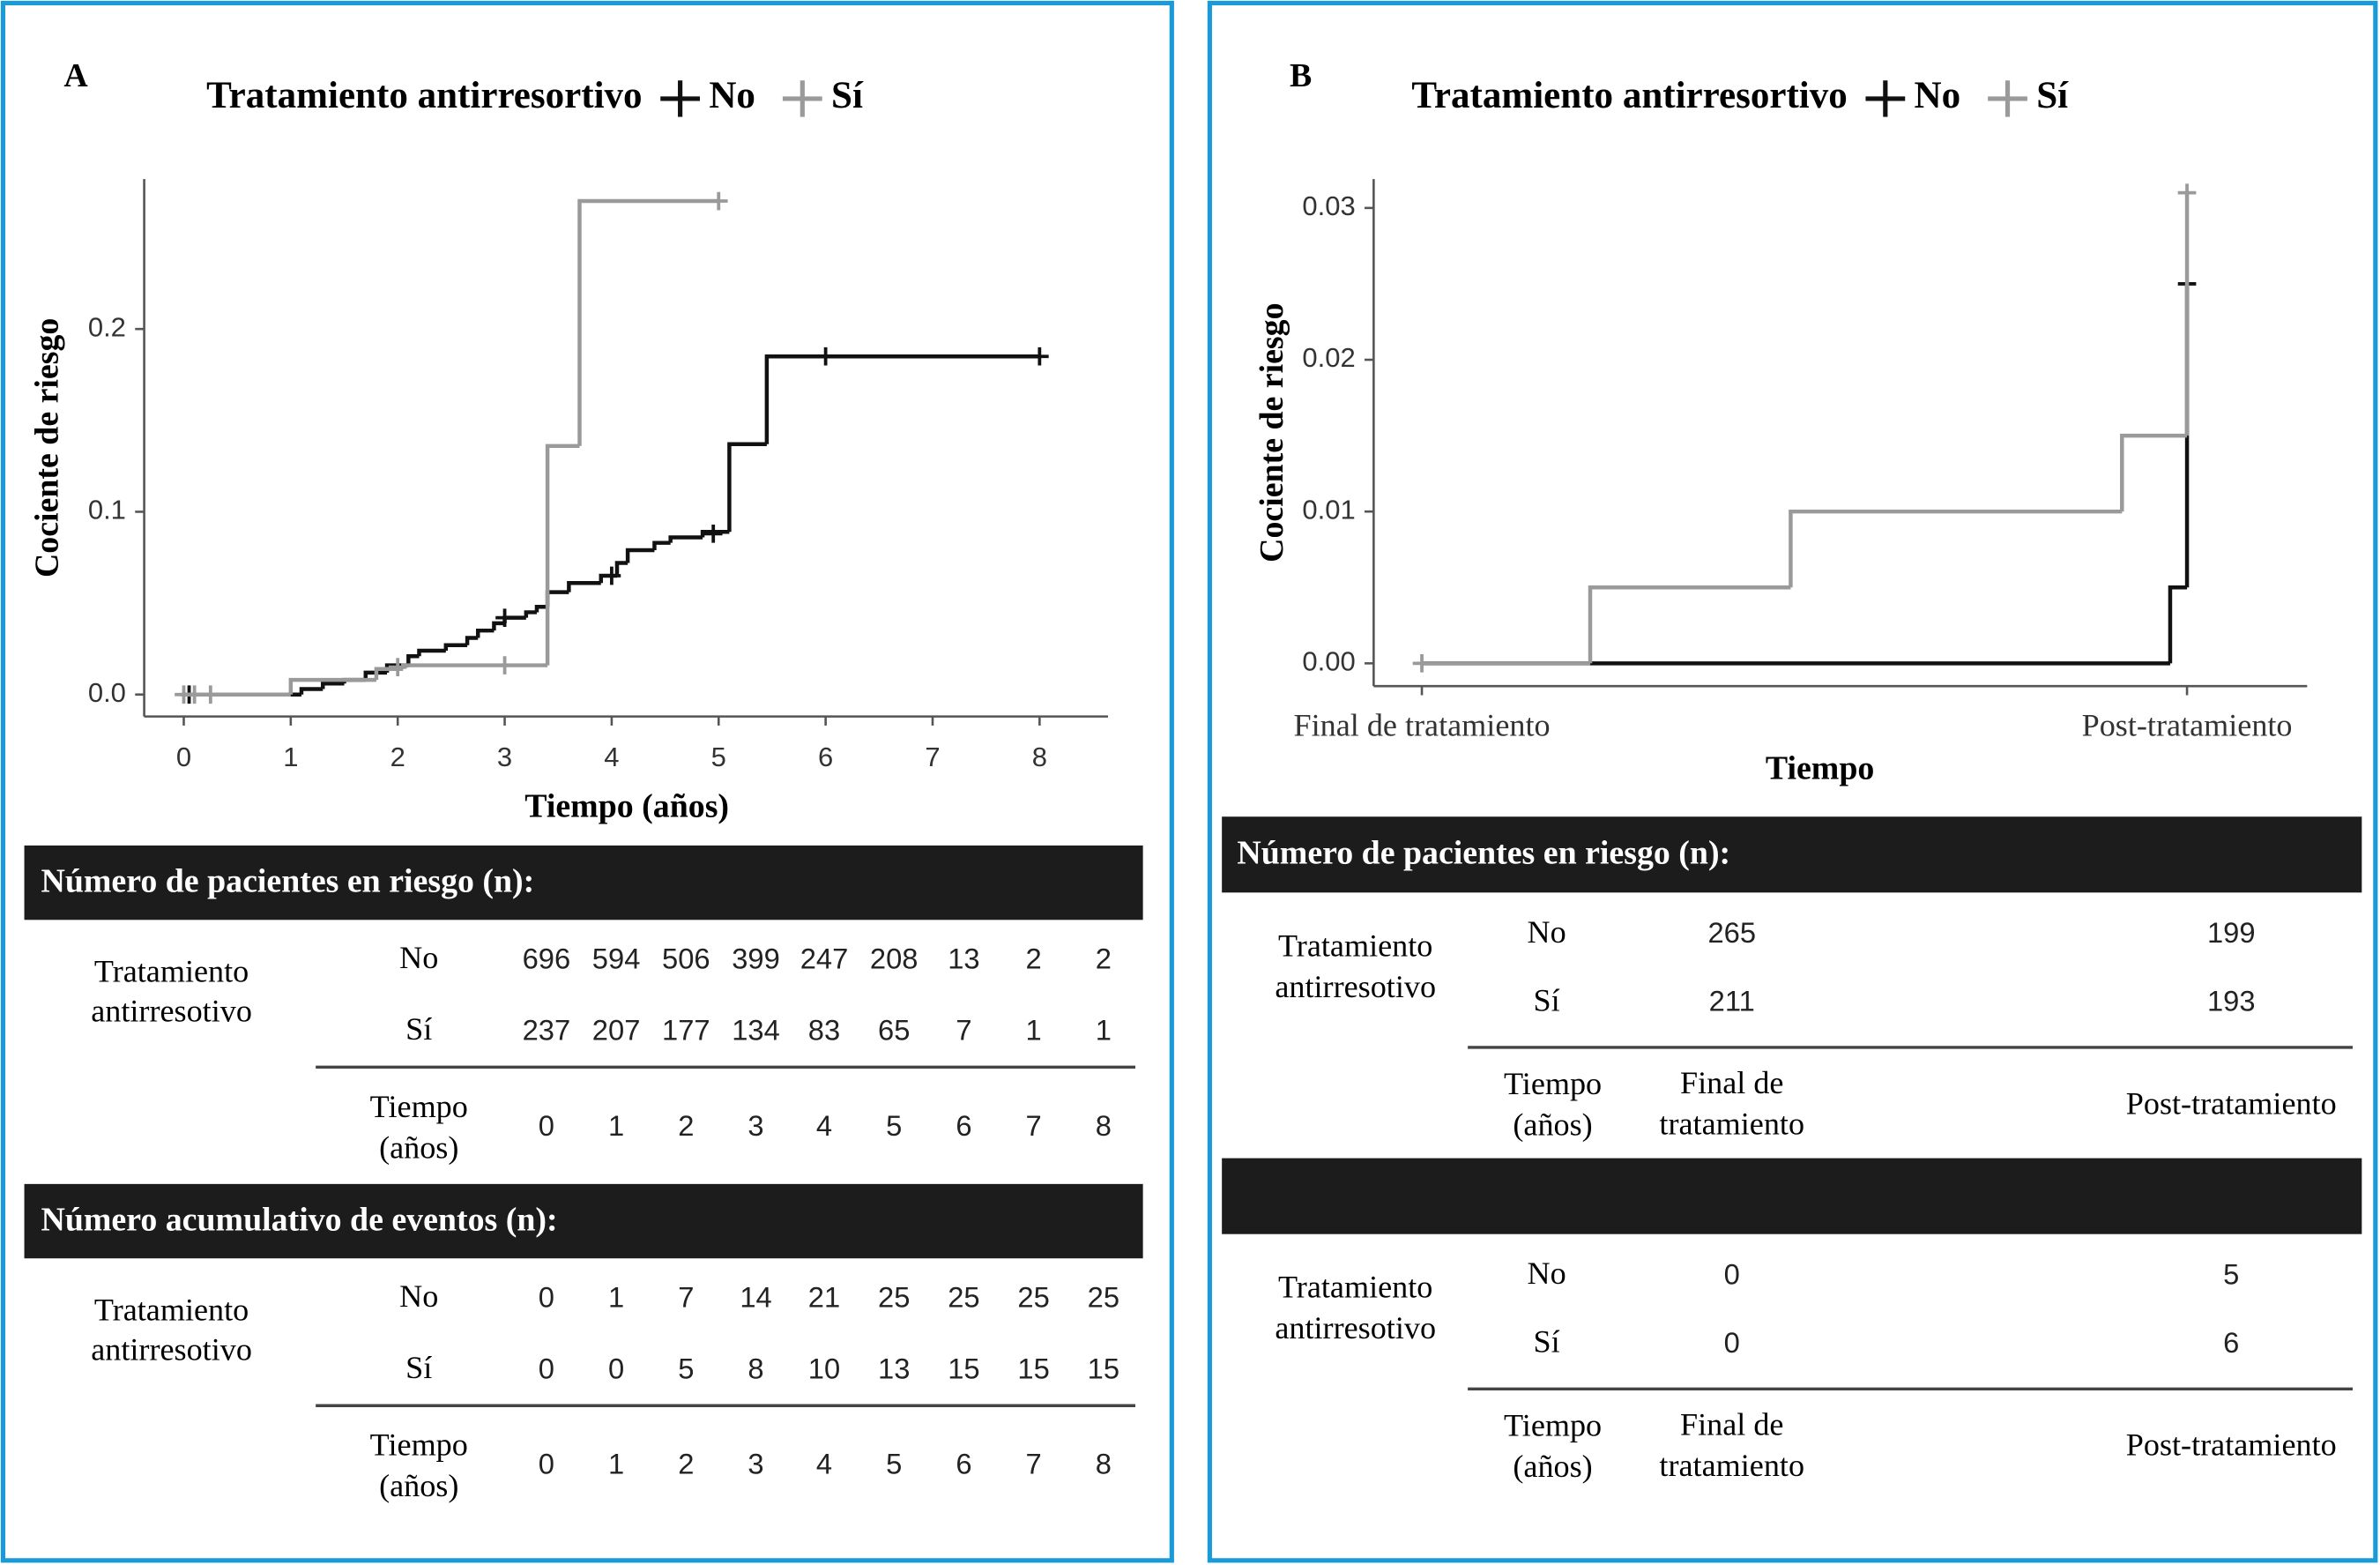  I want to click on table-value: 6, so click(2231, 1343).